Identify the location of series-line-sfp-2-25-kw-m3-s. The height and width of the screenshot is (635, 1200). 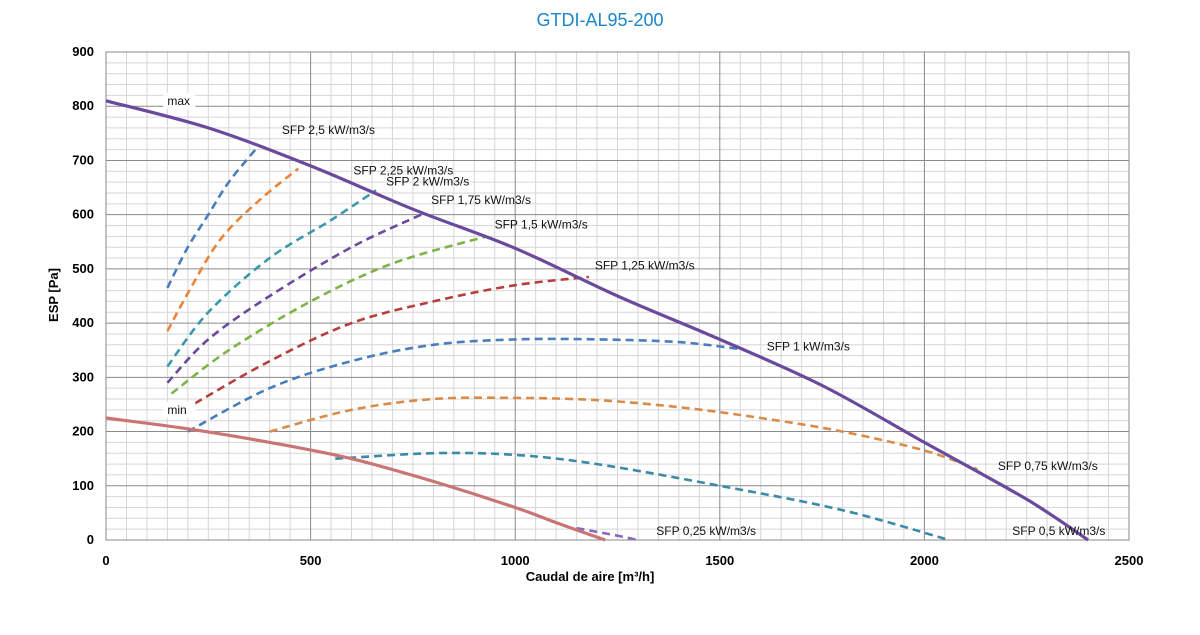
(233, 249).